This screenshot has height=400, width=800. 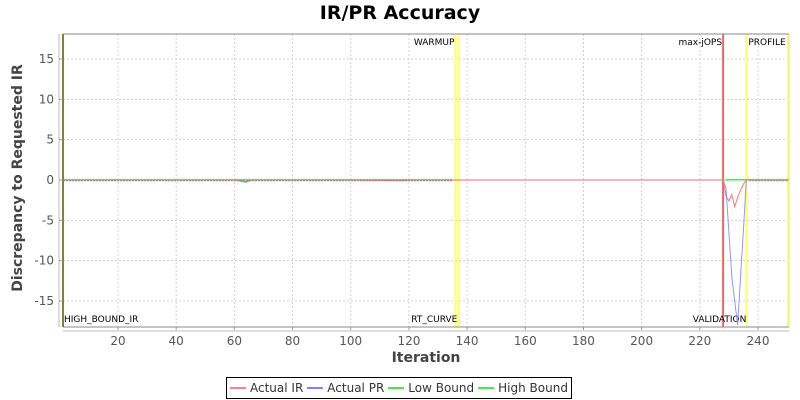 What do you see at coordinates (441, 388) in the screenshot?
I see `legend-label: Low Bound` at bounding box center [441, 388].